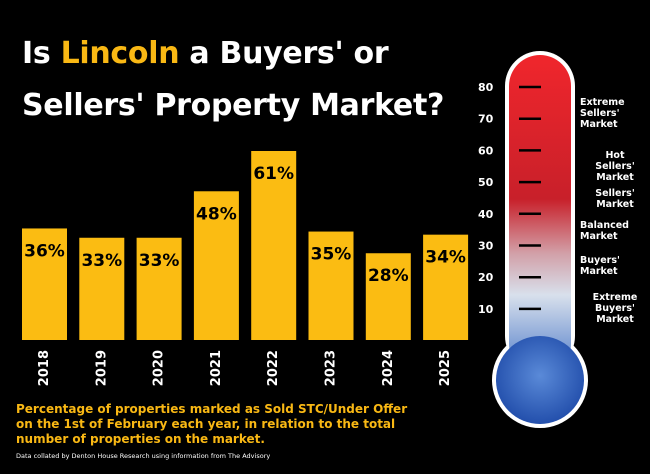  Describe the element at coordinates (233, 105) in the screenshot. I see `title-line2: Sellers' Property Market?` at that location.